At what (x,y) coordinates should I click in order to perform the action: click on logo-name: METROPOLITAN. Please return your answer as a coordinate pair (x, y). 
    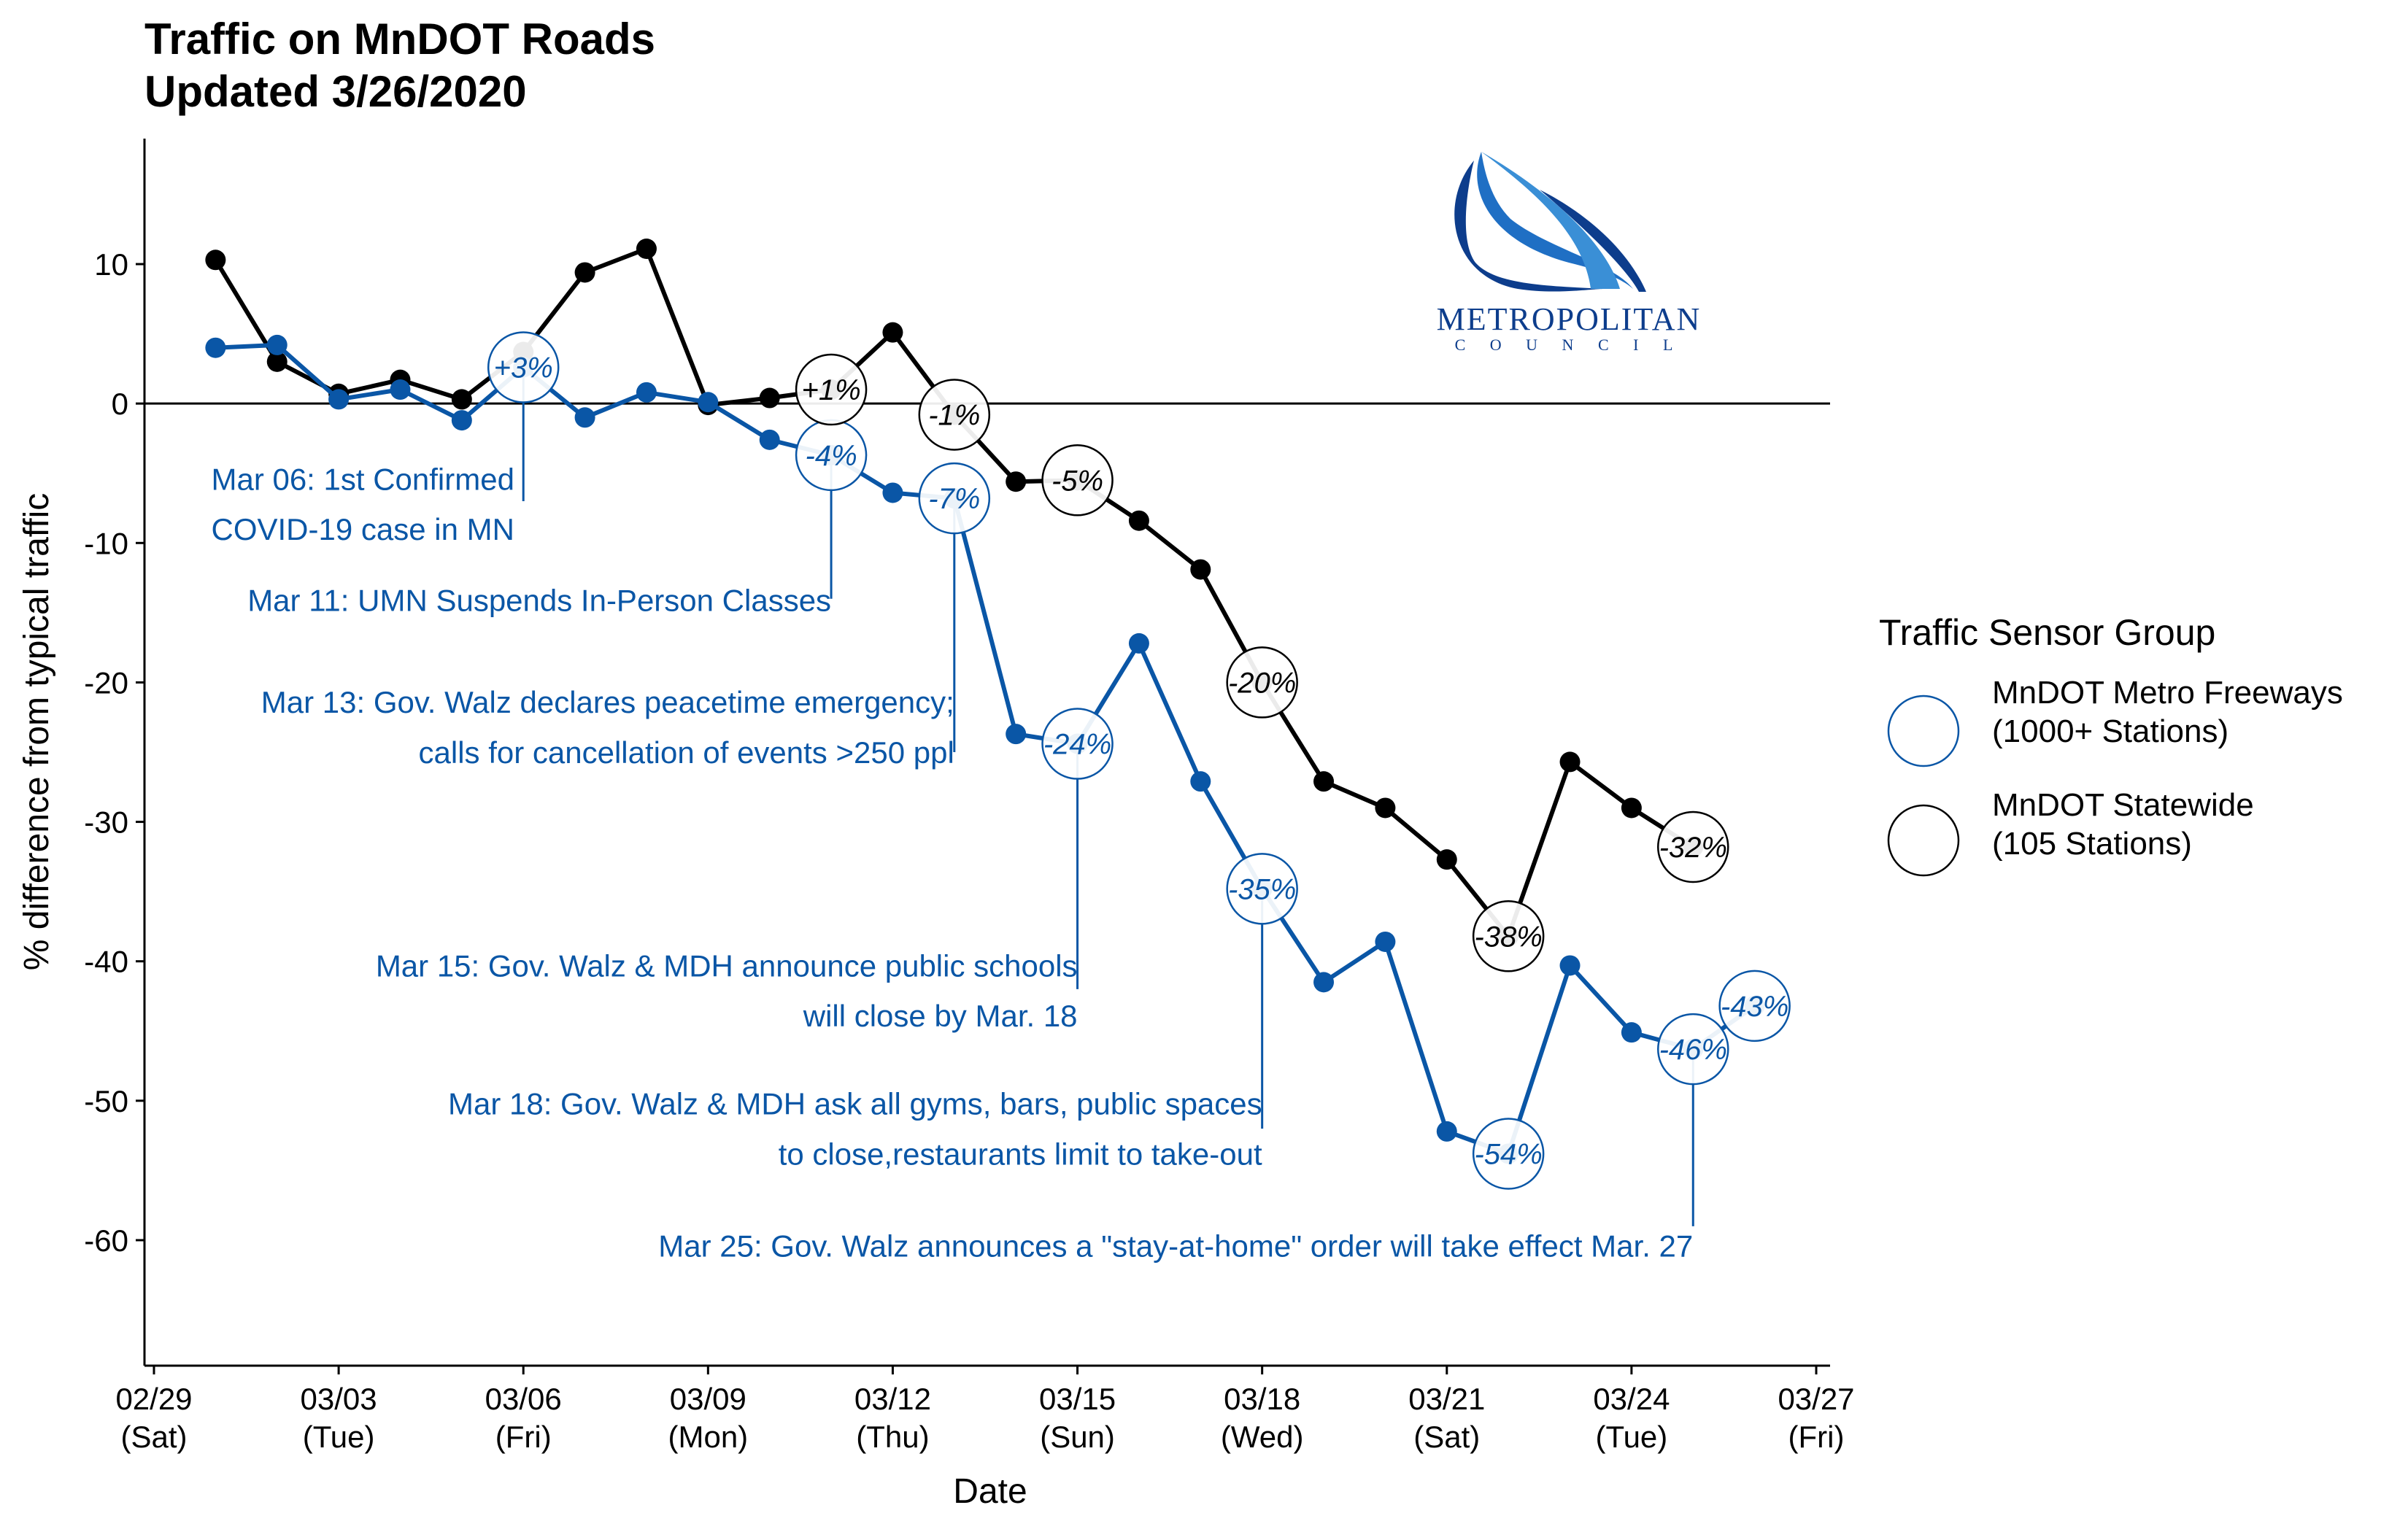
    Looking at the image, I should click on (1569, 319).